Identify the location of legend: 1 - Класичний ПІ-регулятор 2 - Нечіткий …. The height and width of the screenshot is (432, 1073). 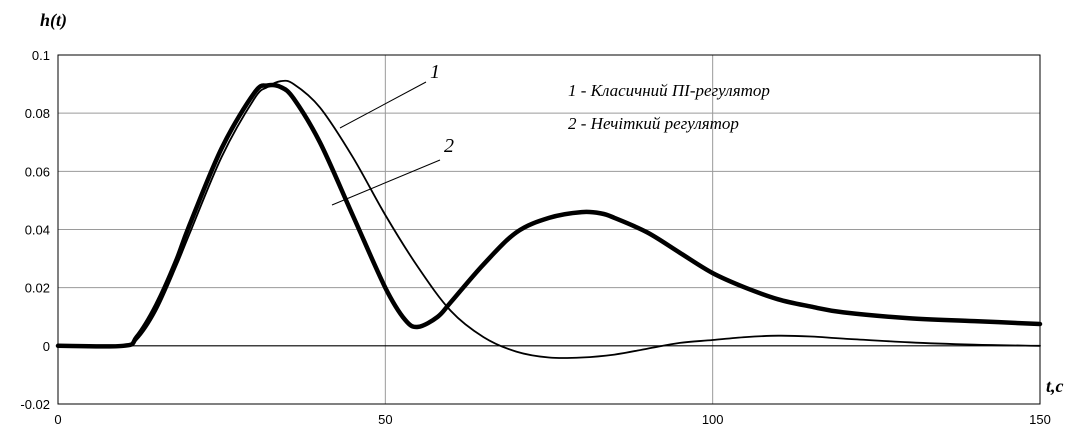
(669, 107).